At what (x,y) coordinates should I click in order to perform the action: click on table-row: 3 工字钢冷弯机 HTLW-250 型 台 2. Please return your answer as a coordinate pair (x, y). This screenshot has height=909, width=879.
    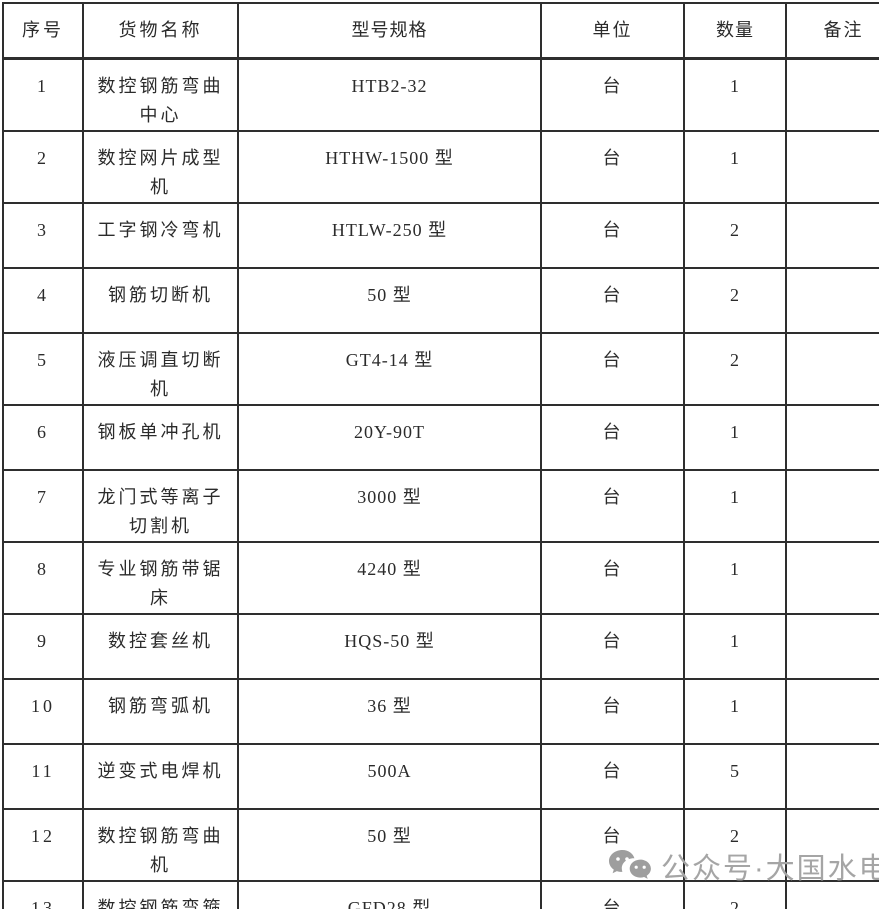
    Looking at the image, I should click on (440, 235).